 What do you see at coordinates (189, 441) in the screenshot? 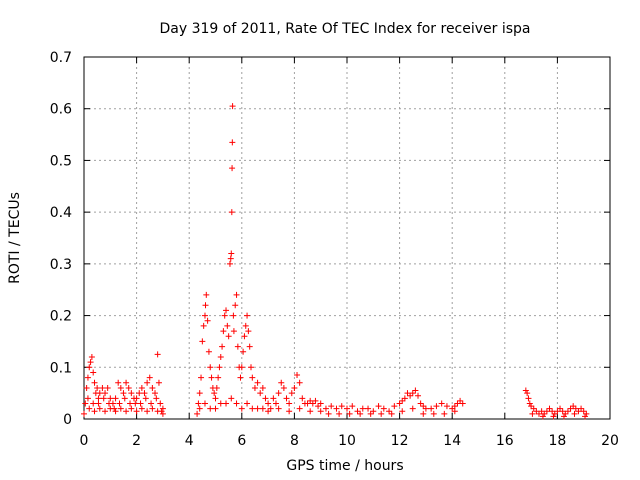
I see `x-tick-label: 4` at bounding box center [189, 441].